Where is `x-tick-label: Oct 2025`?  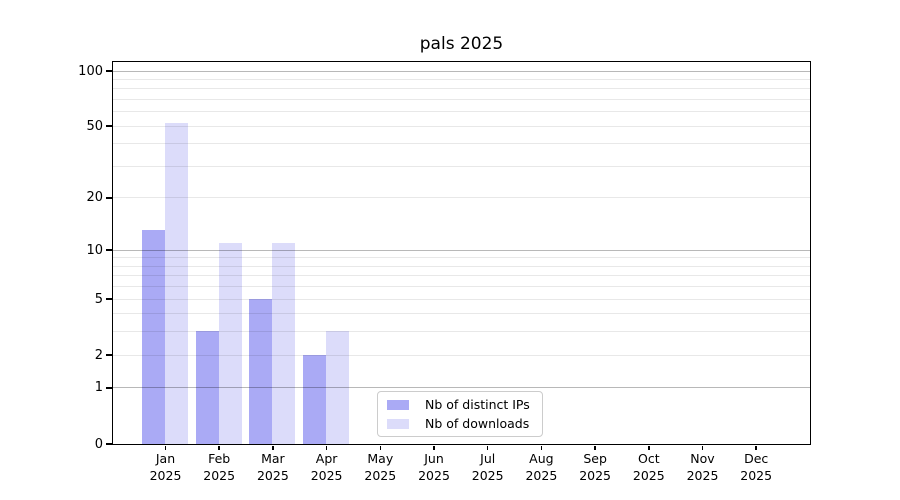 x-tick-label: Oct 2025 is located at coordinates (648, 467).